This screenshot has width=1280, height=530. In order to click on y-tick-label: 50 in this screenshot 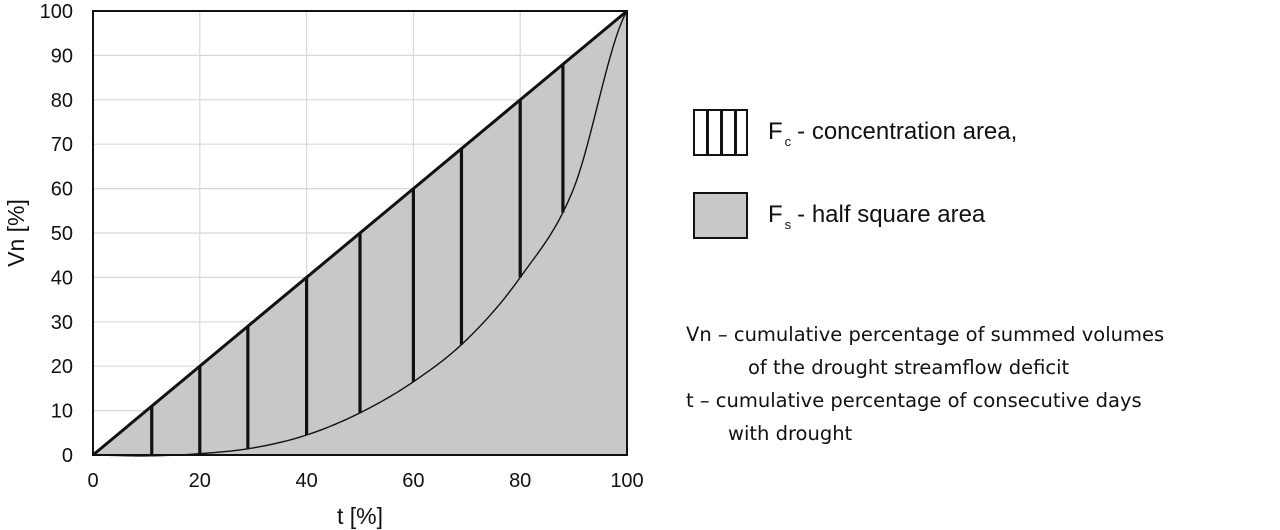, I will do `click(62, 234)`.